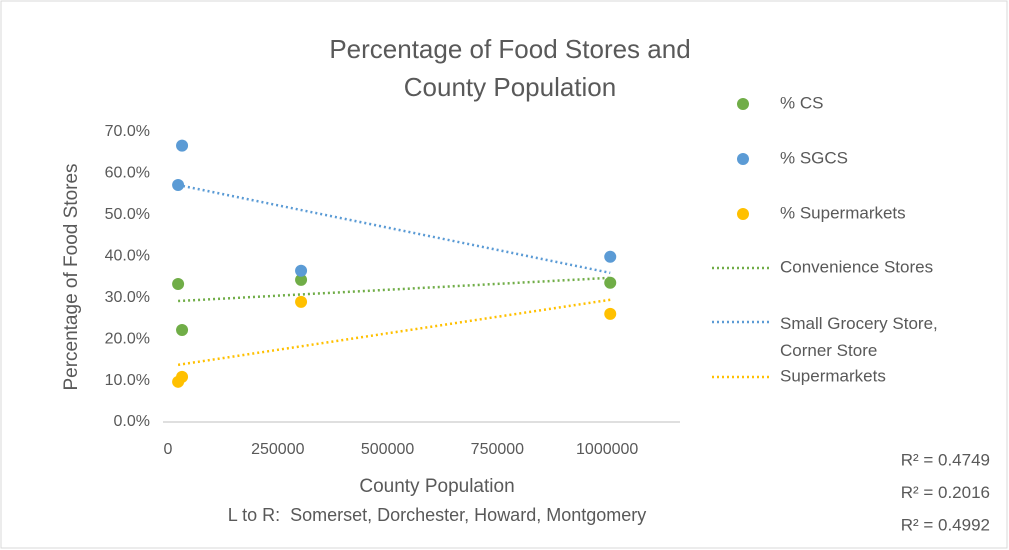 The image size is (1009, 550). Describe the element at coordinates (127, 173) in the screenshot. I see `y-tick-label: 60.0%` at that location.